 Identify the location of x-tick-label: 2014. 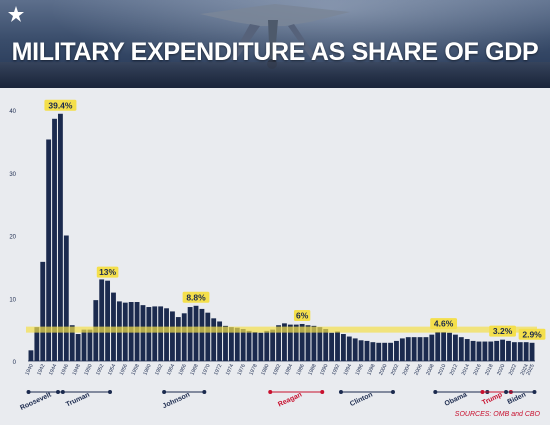
(466, 369).